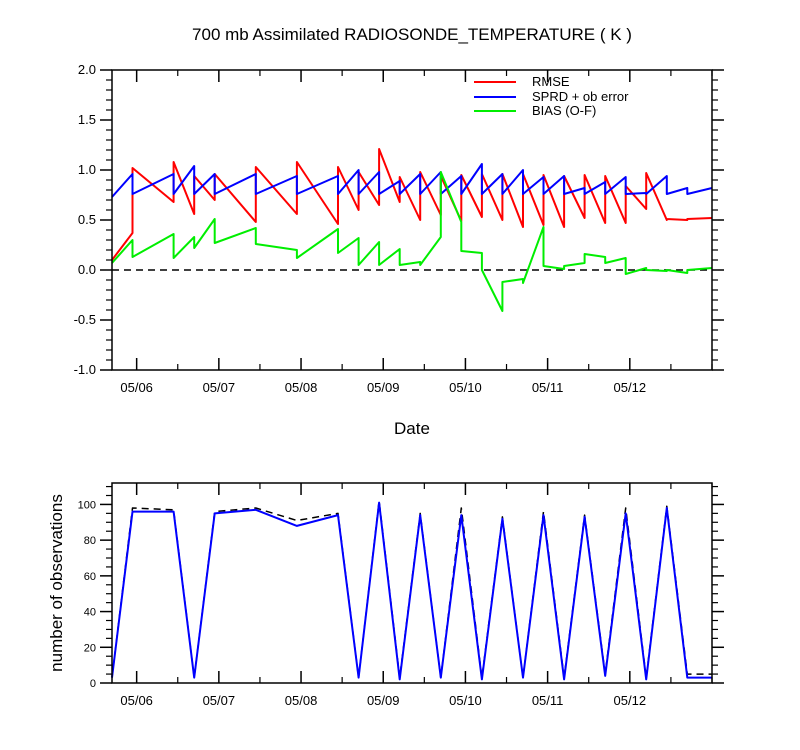 This screenshot has width=800, height=750. What do you see at coordinates (93, 684) in the screenshot?
I see `y-tick-label: 0` at bounding box center [93, 684].